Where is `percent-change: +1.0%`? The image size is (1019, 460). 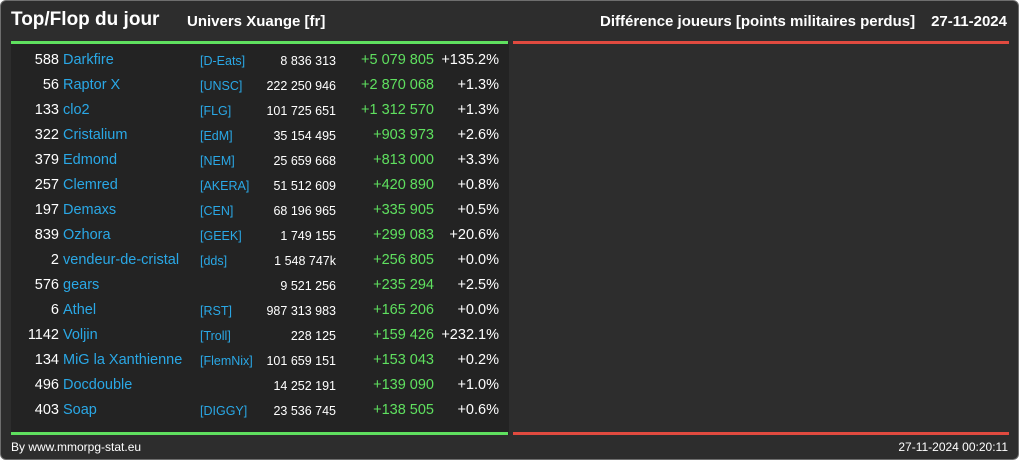 percent-change: +1.0% is located at coordinates (478, 385).